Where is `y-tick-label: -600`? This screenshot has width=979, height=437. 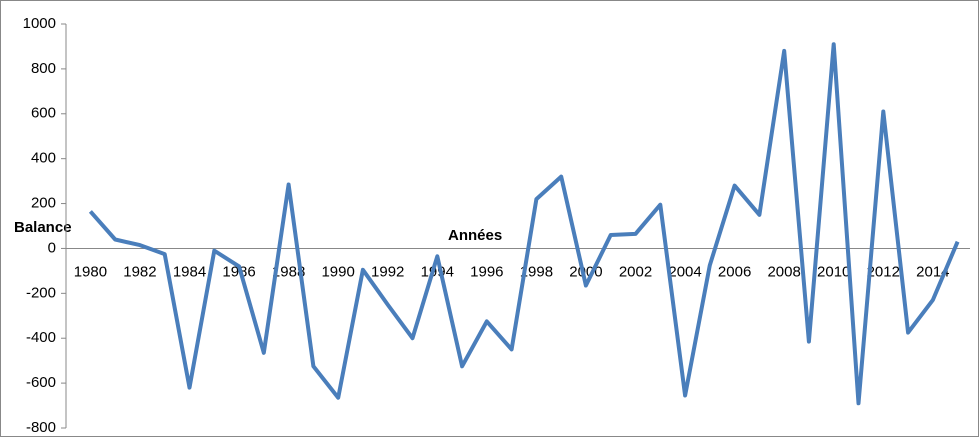 y-tick-label: -600 is located at coordinates (41, 382).